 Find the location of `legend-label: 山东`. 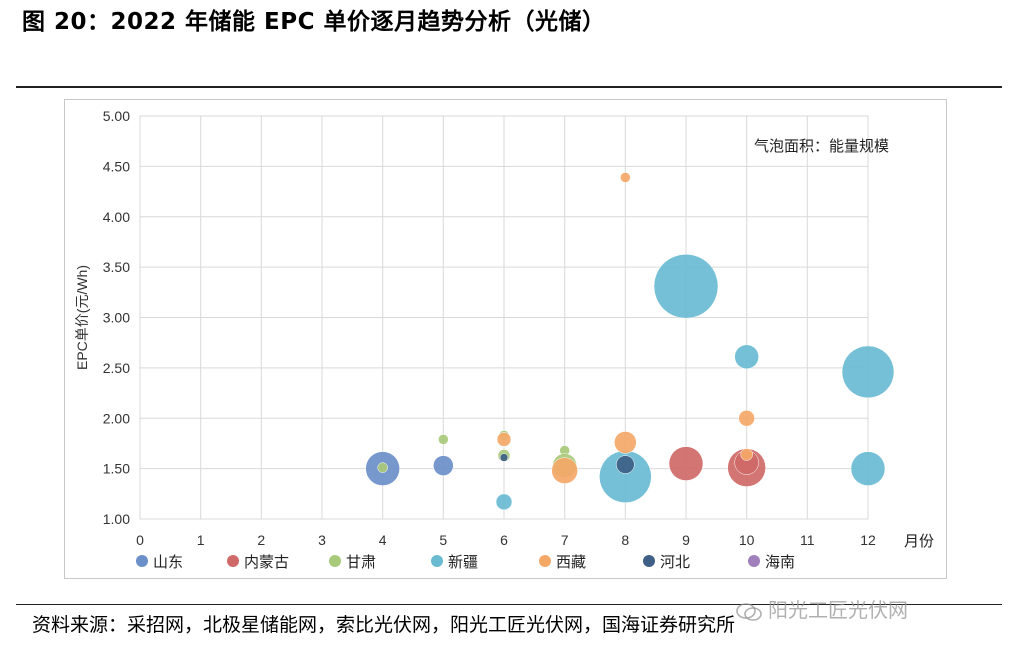

legend-label: 山东 is located at coordinates (168, 562).